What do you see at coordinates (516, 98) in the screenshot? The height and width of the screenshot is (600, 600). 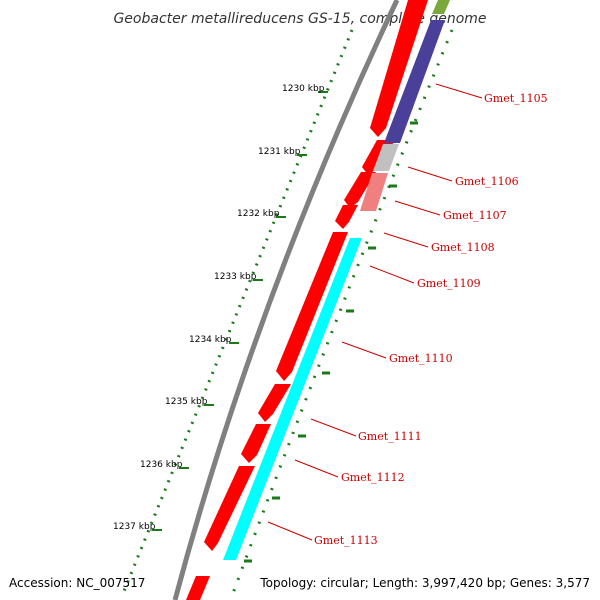 I see `gene-label-gmet-1105: Gmet_1105` at bounding box center [516, 98].